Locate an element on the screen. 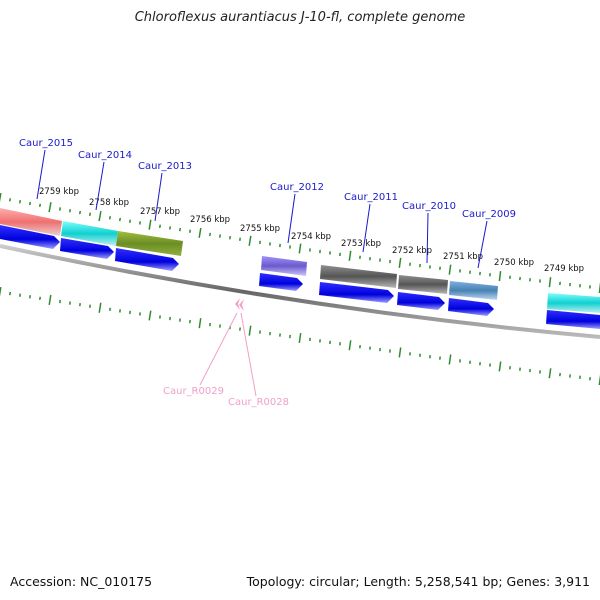  gene-label-caur-2009: Caur_2009 is located at coordinates (489, 214).